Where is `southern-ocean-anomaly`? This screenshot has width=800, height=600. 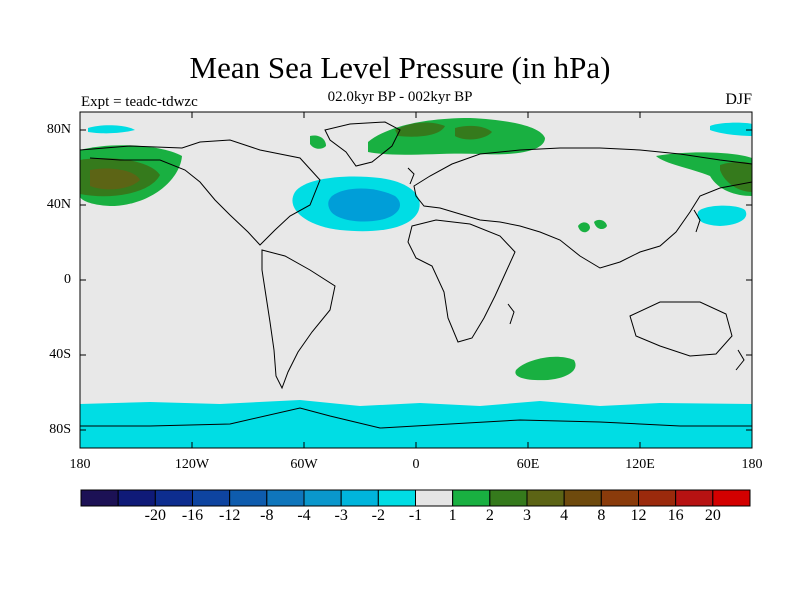
southern-ocean-anomaly is located at coordinates (416, 424).